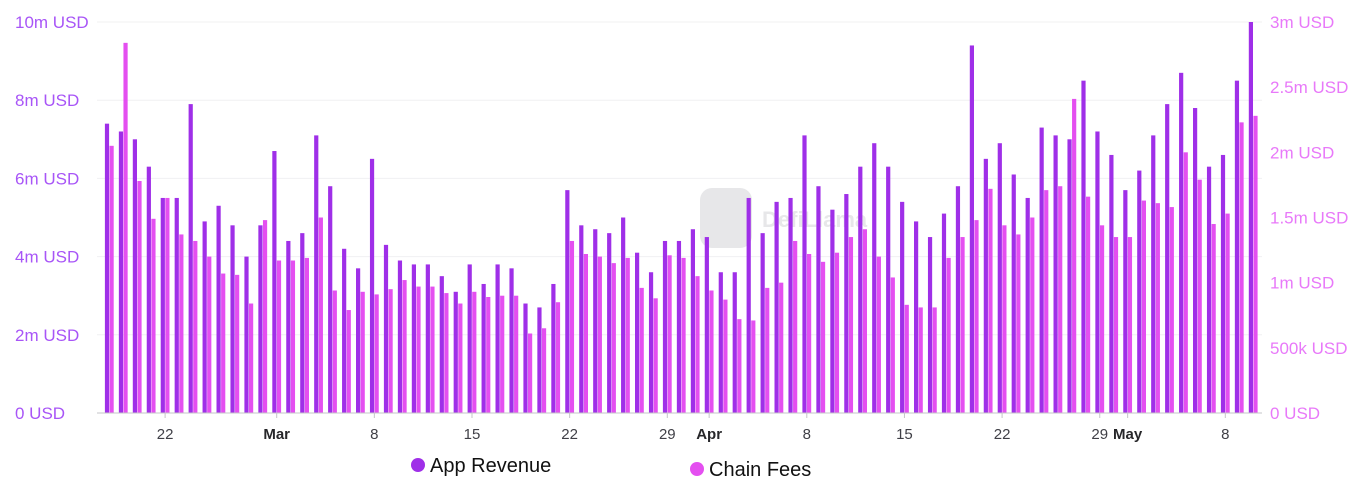 Image resolution: width=1365 pixels, height=492 pixels. I want to click on legend-item-app-revenue: App Revenue, so click(481, 466).